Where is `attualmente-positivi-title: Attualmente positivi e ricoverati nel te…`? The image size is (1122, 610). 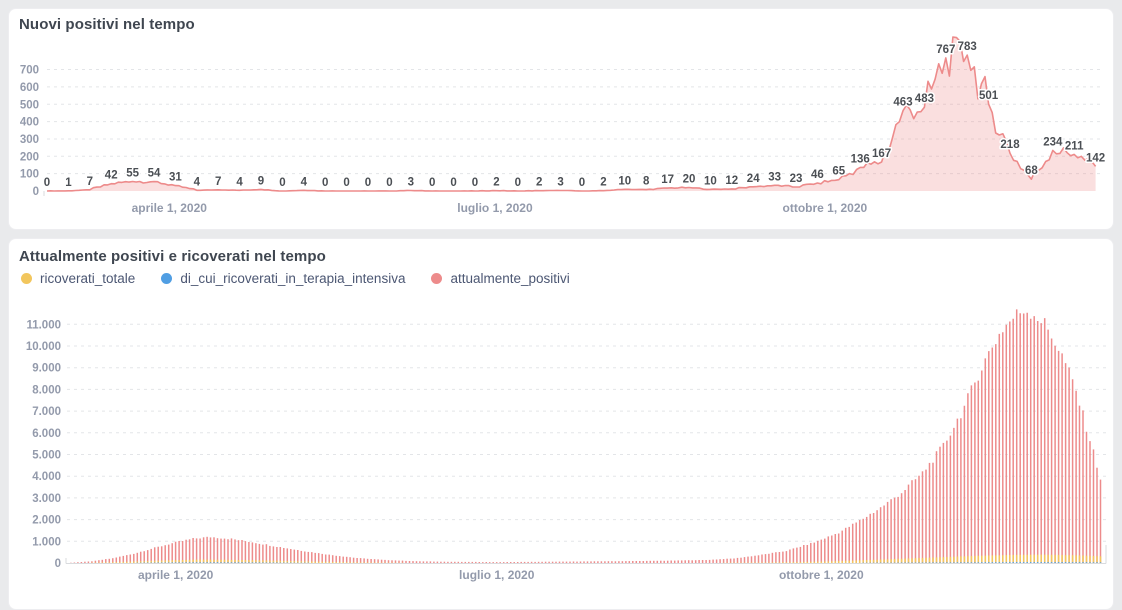
attualmente-positivi-title: Attualmente positivi e ricoverati nel te… is located at coordinates (172, 256).